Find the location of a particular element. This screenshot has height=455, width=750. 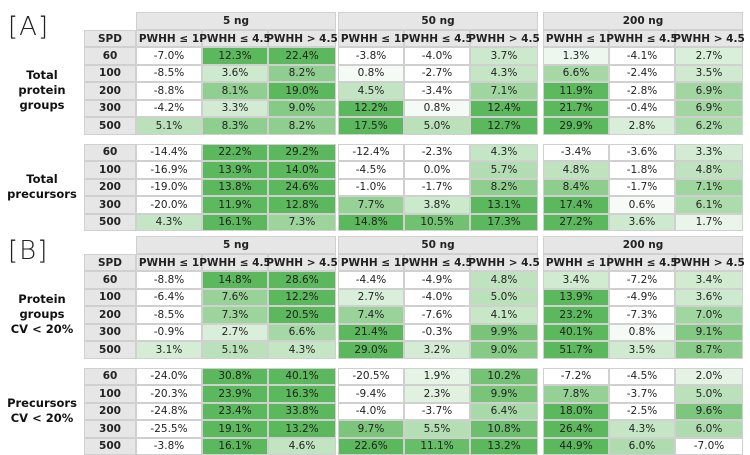

table-cell: -3.6% is located at coordinates (642, 153).